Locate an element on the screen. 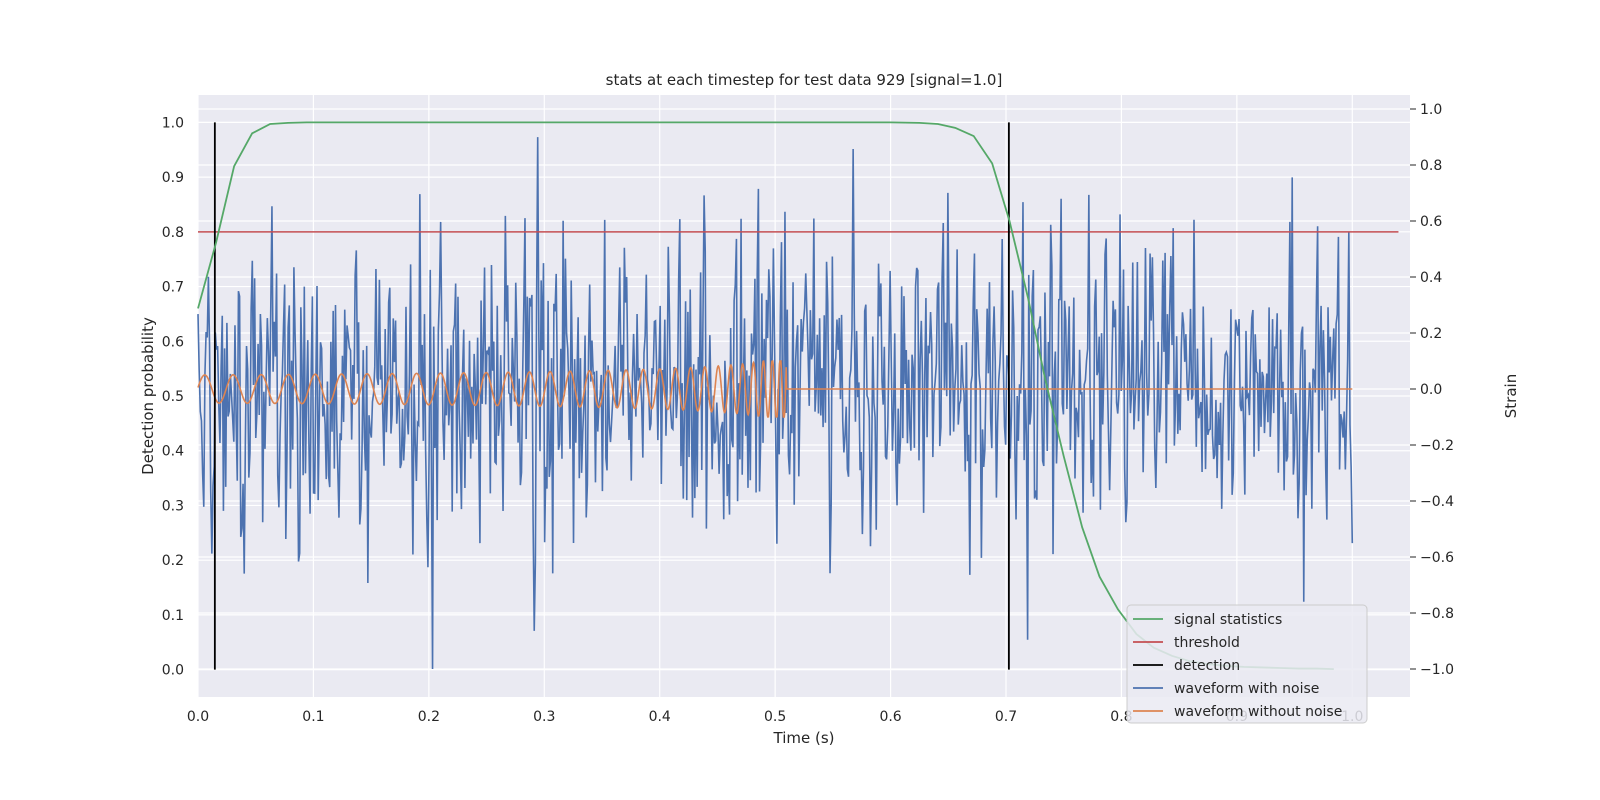 The image size is (1600, 800). y-axis-ticks: 0.0 0.1 0.2 0.3 0.4 0.5 0.6 0.7 0.8 0.9 1.0 is located at coordinates (173, 396).